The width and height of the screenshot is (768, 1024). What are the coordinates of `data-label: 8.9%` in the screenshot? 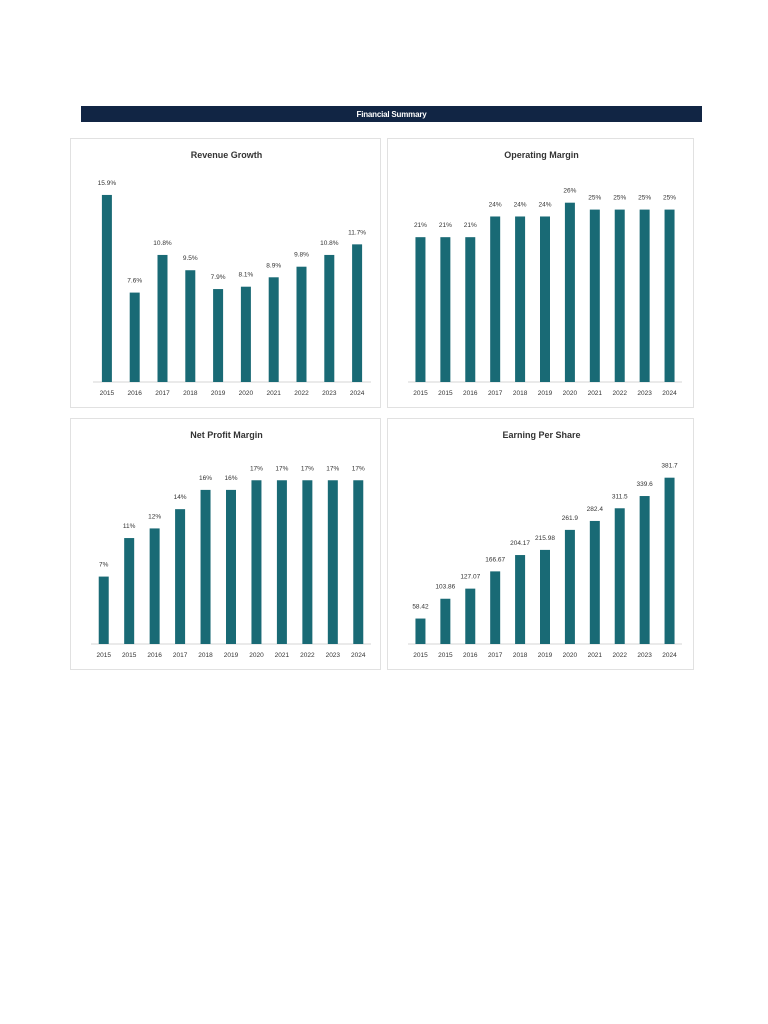 It's located at (273, 265).